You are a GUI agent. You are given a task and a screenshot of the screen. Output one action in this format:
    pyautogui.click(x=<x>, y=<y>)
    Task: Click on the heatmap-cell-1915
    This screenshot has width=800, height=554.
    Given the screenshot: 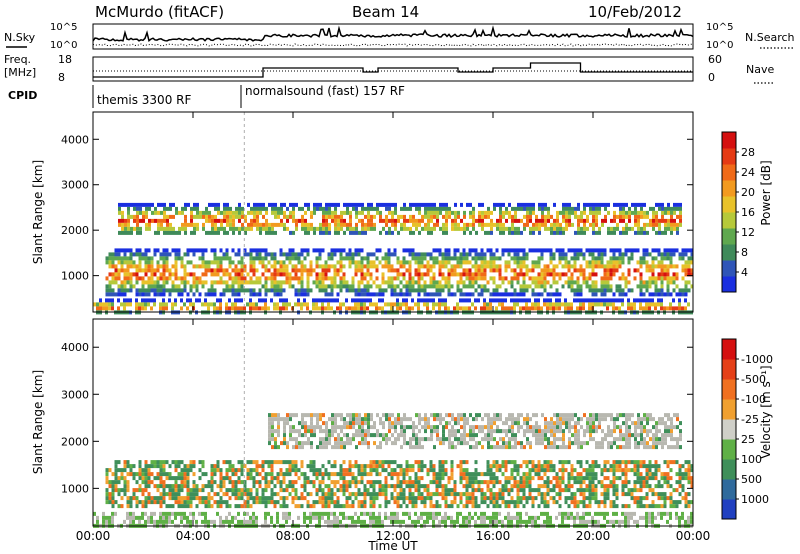 What is the action you would take?
    pyautogui.click(x=461, y=262)
    